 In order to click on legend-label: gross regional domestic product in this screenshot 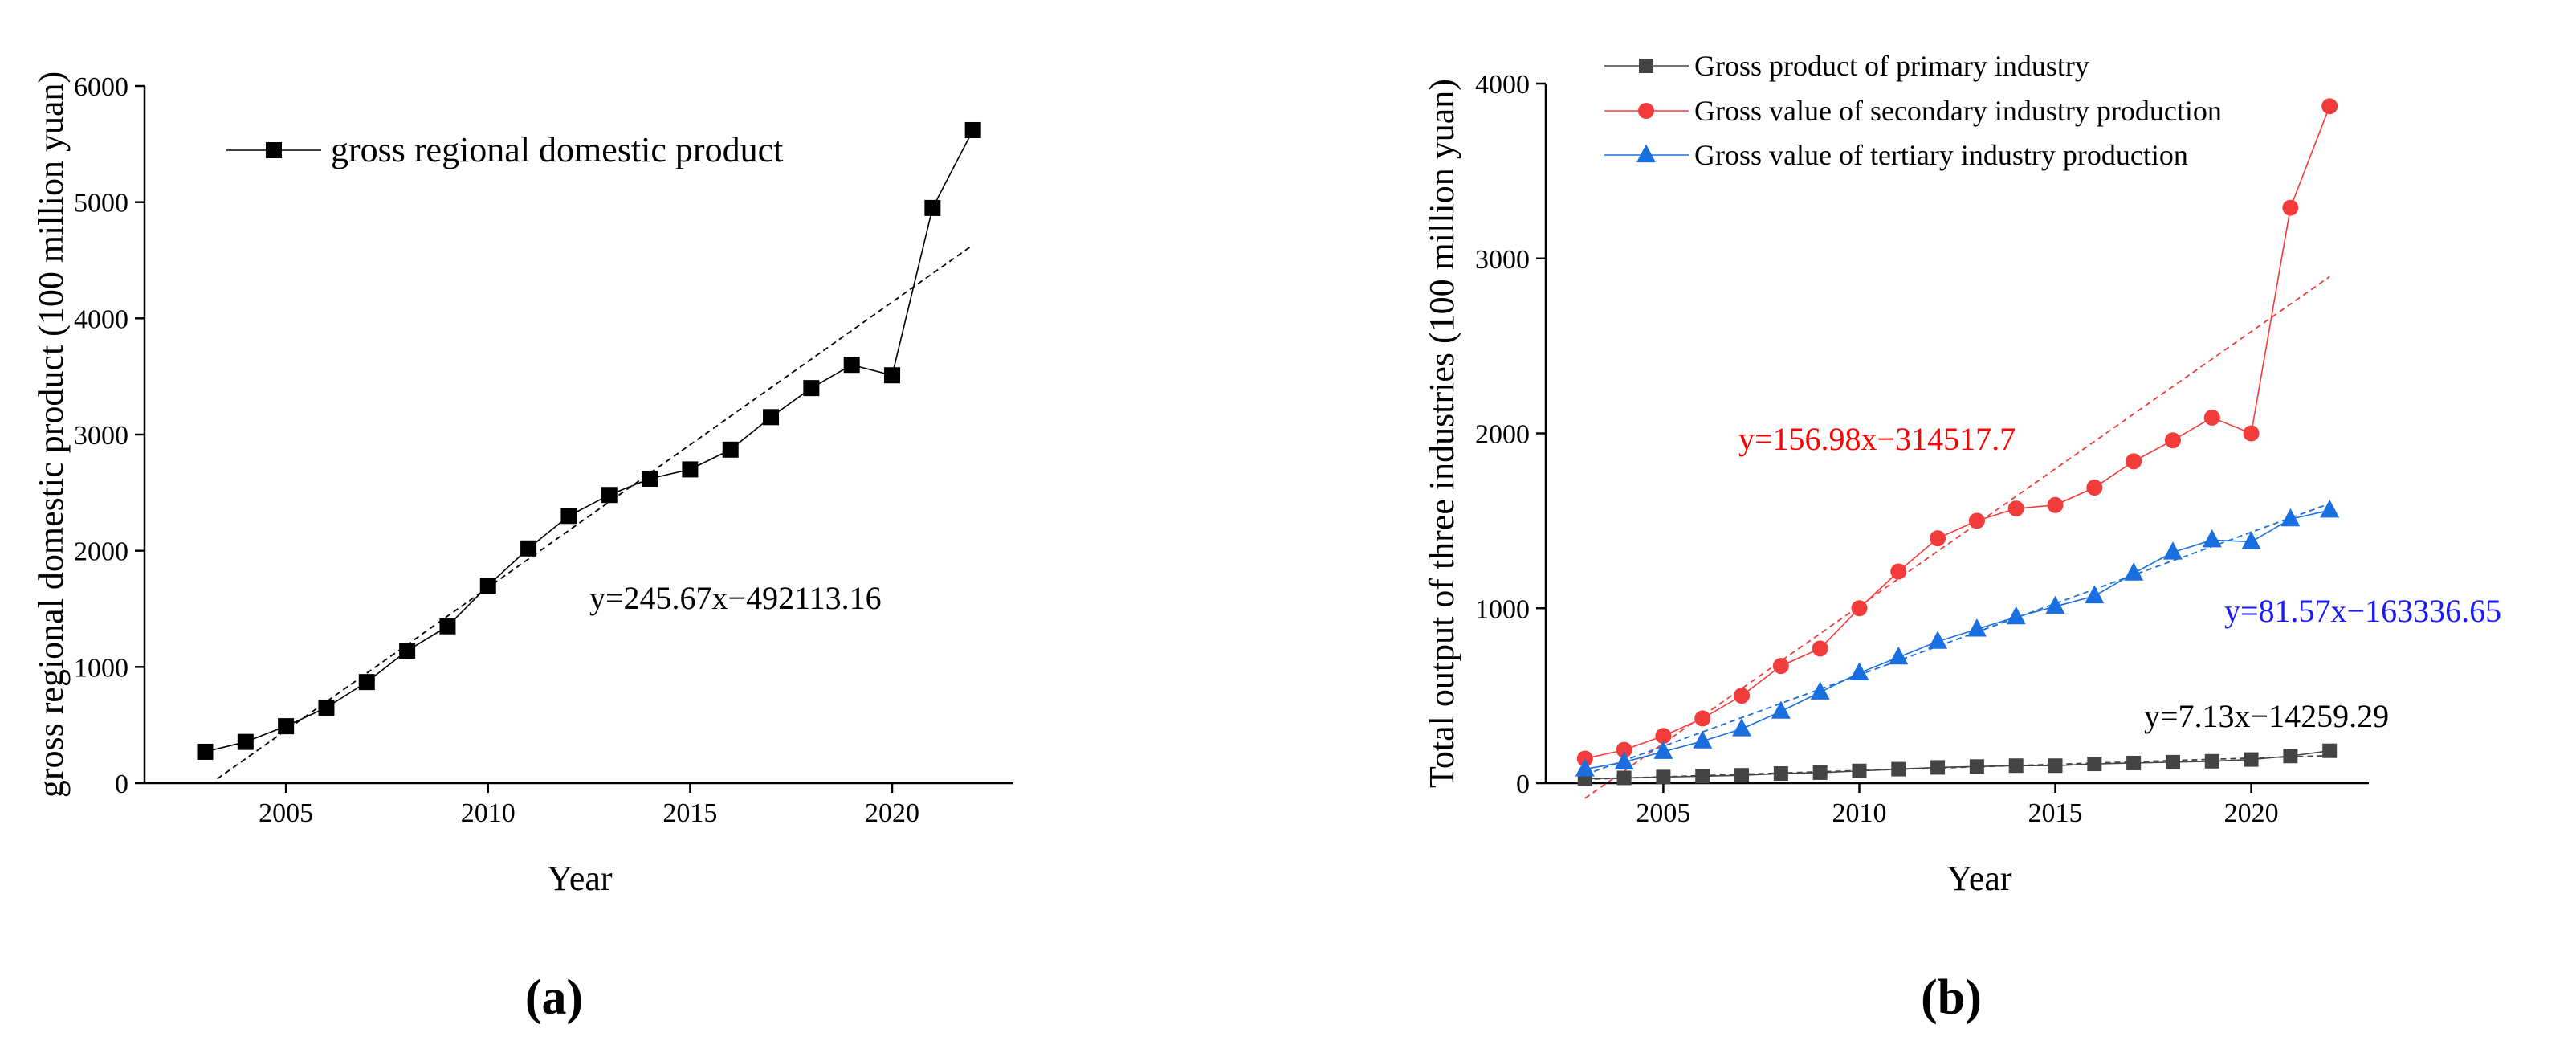, I will do `click(557, 149)`.